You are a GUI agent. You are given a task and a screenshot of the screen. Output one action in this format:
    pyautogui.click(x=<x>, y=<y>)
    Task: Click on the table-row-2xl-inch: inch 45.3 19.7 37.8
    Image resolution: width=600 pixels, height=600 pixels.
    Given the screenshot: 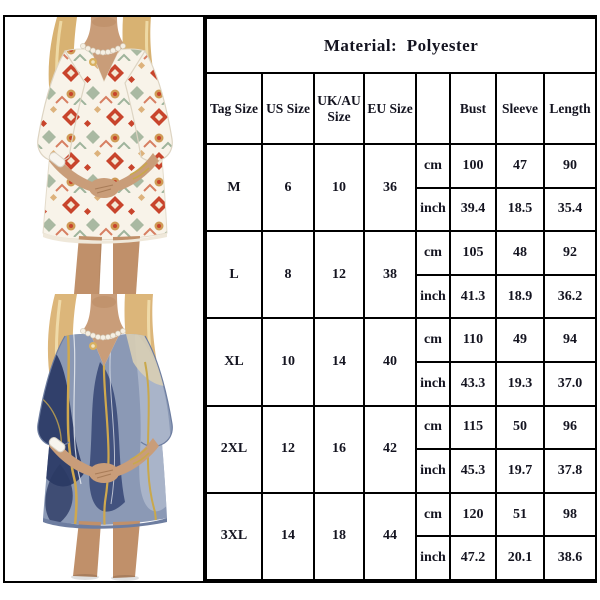 What is the action you would take?
    pyautogui.click(x=402, y=471)
    